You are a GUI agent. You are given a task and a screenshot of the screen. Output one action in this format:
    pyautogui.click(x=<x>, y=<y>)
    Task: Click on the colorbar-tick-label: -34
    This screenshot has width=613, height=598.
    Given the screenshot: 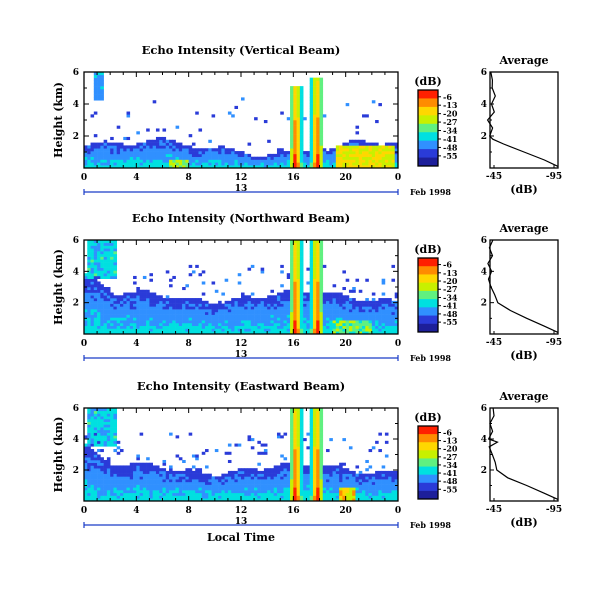 What is the action you would take?
    pyautogui.click(x=450, y=297)
    